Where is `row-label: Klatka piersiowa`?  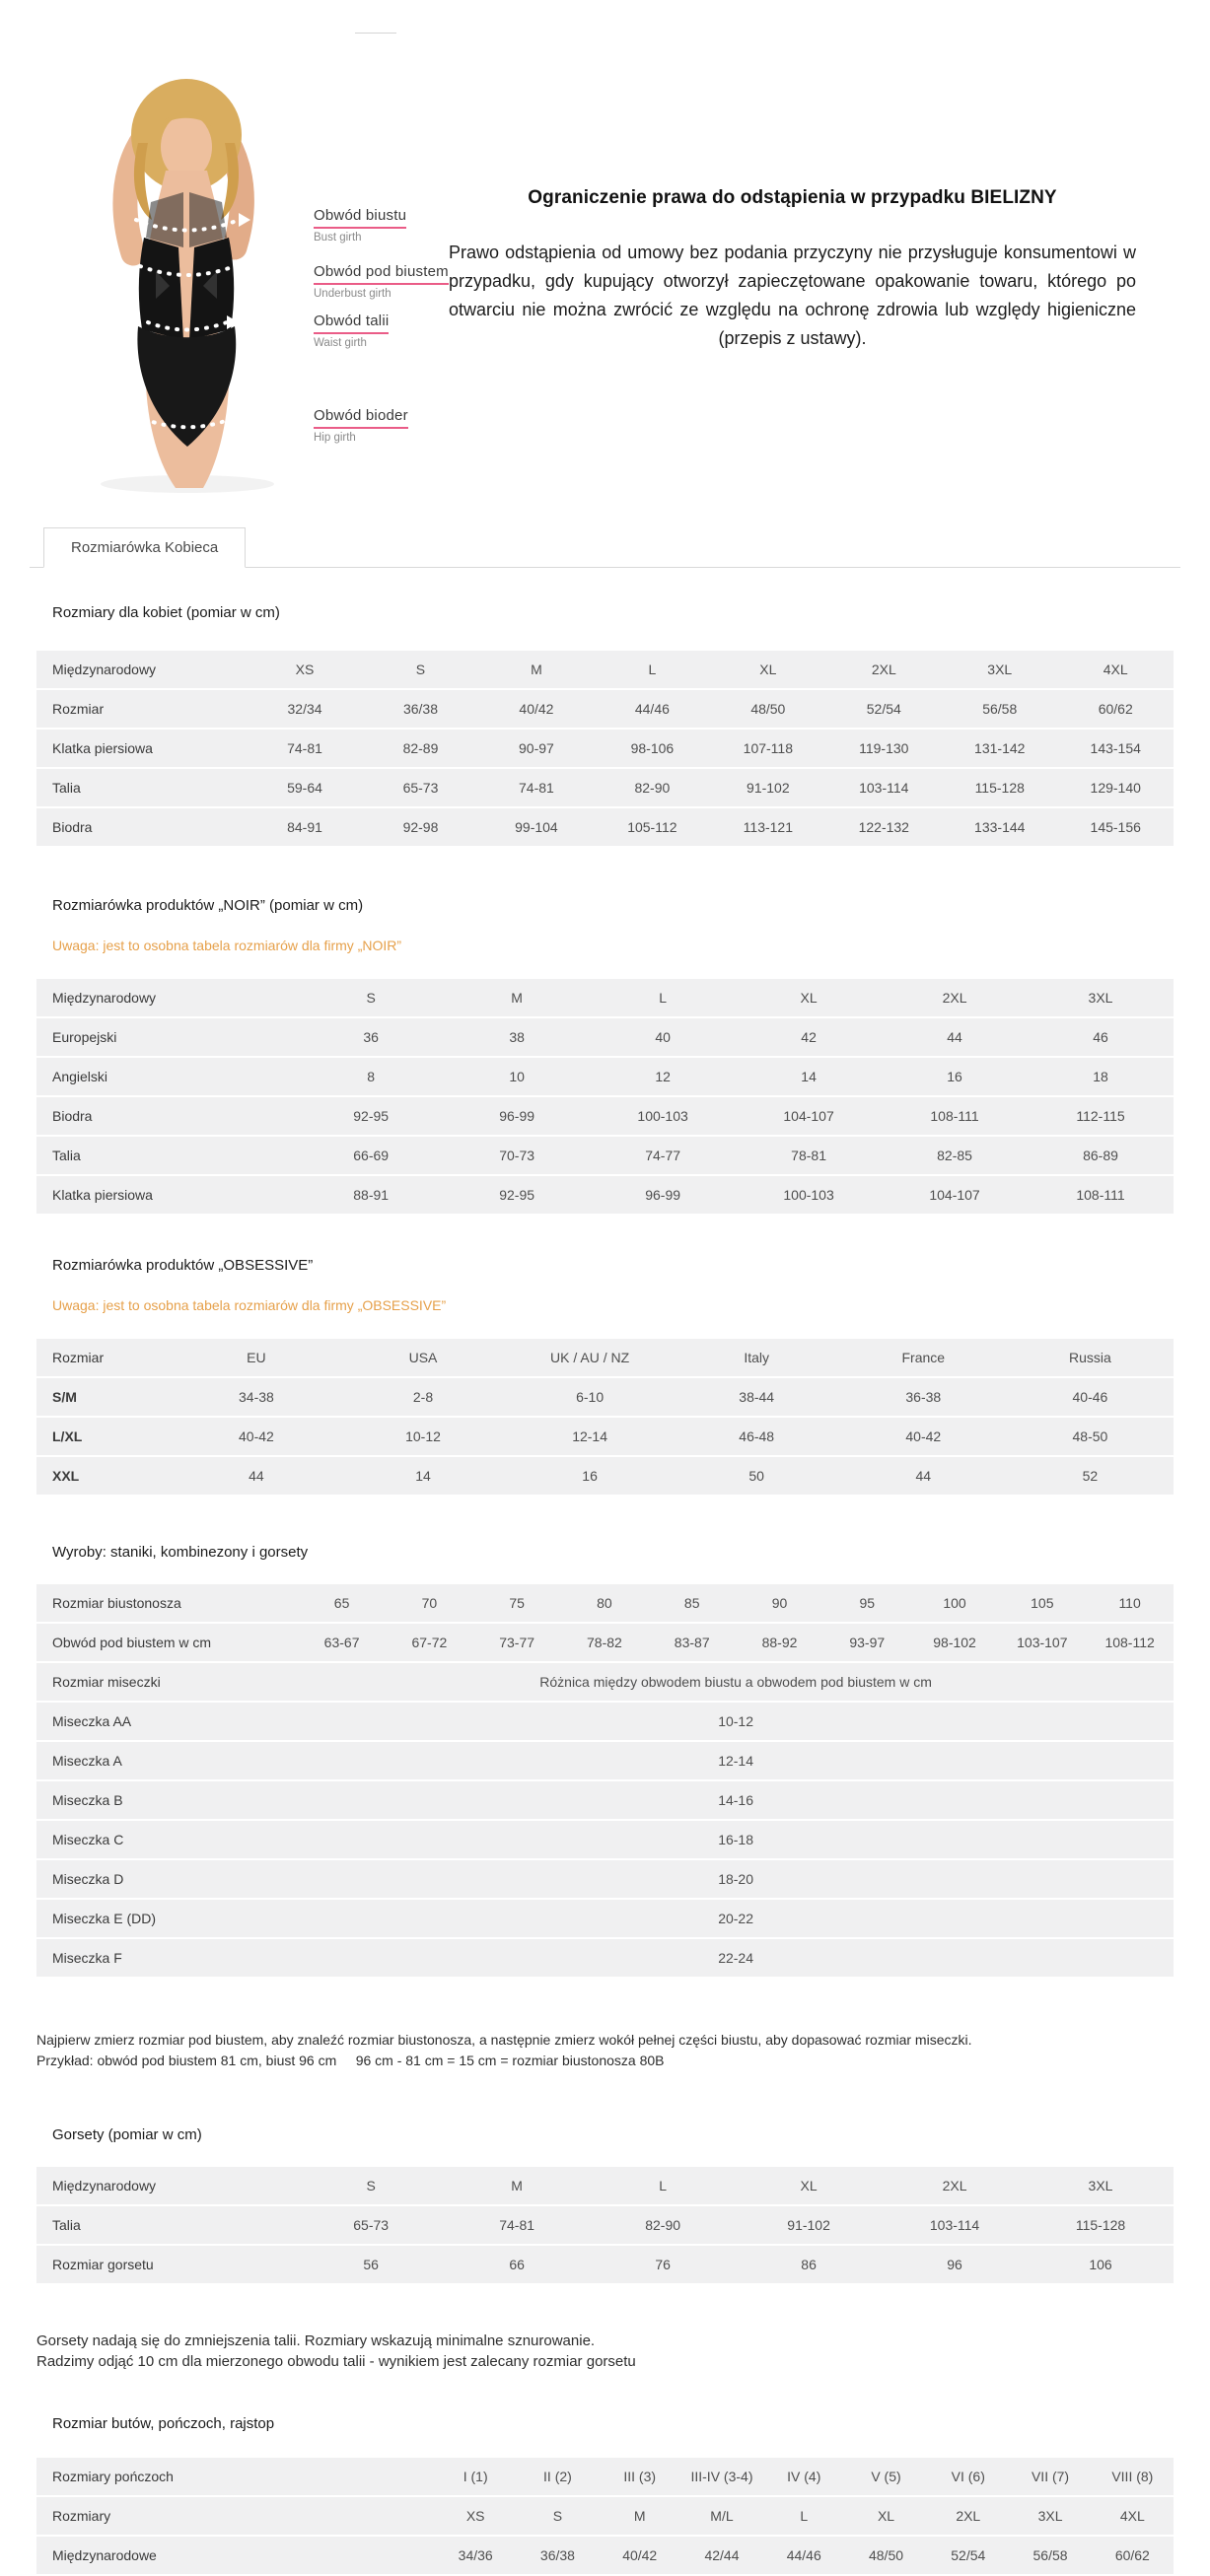
row-label: Klatka piersiowa is located at coordinates (142, 749).